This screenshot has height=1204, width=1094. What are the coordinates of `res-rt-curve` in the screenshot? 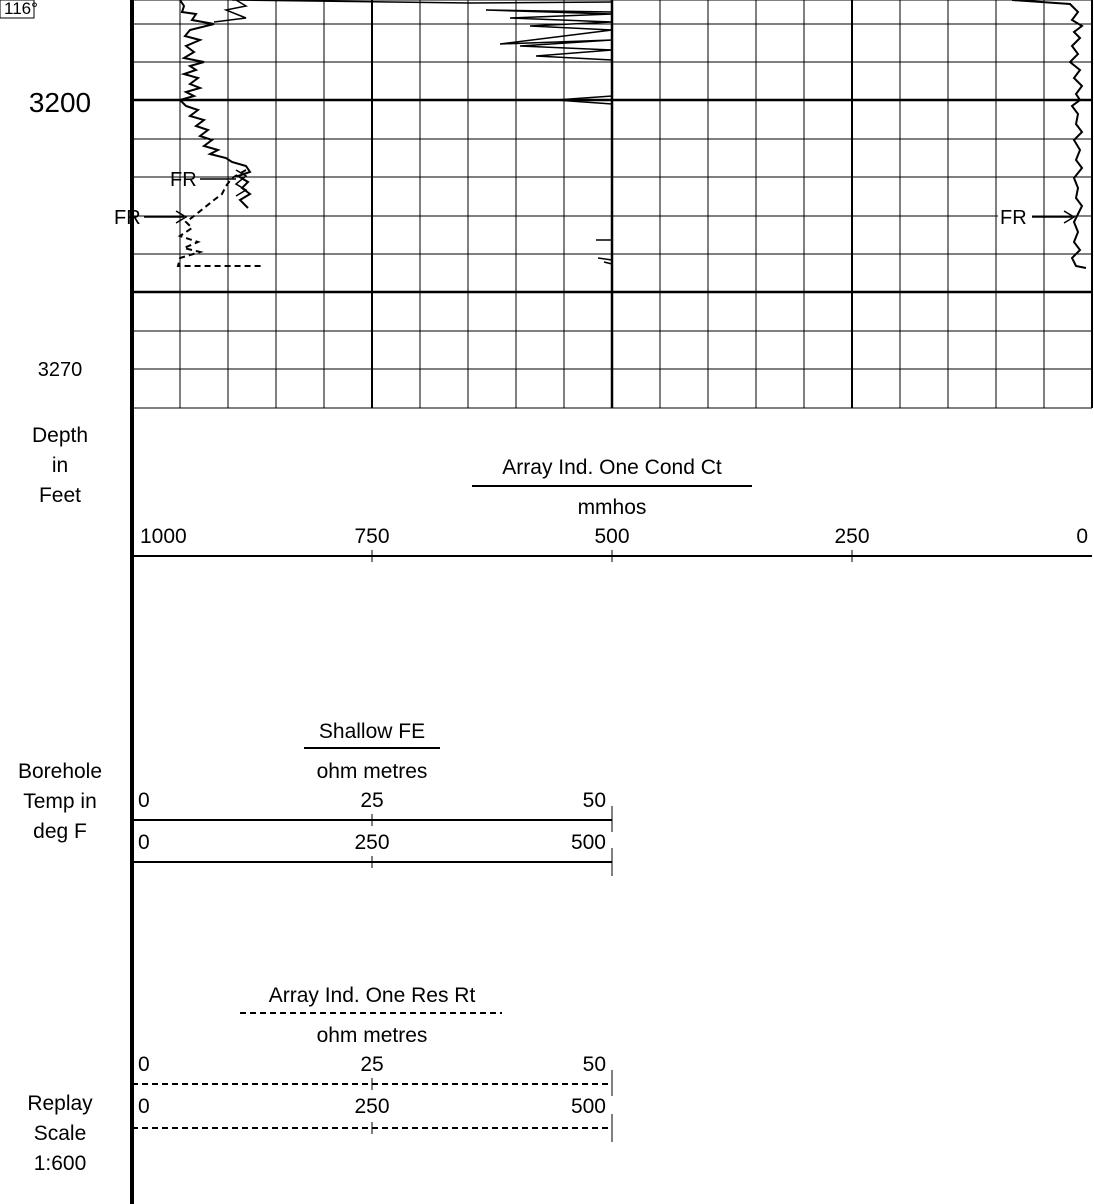 It's located at (220, 218).